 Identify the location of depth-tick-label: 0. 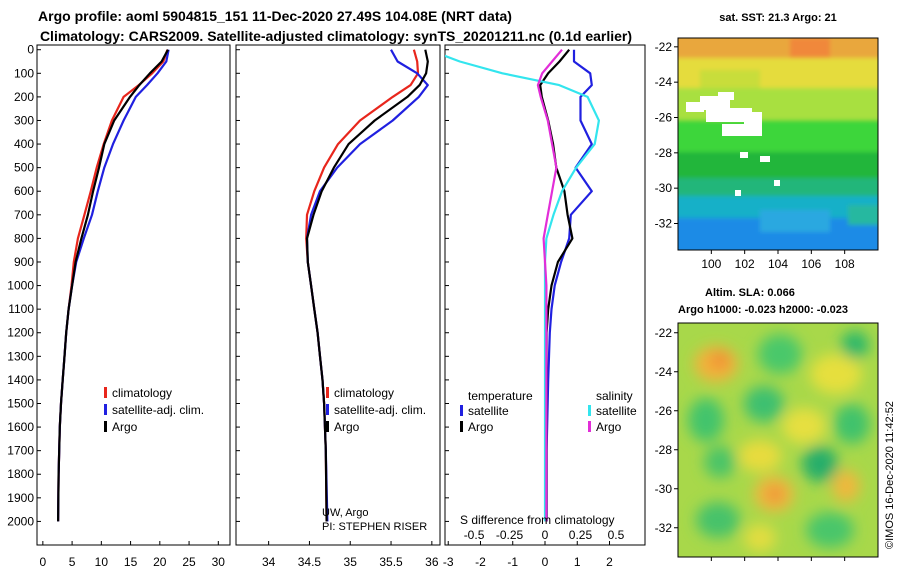
(30, 50).